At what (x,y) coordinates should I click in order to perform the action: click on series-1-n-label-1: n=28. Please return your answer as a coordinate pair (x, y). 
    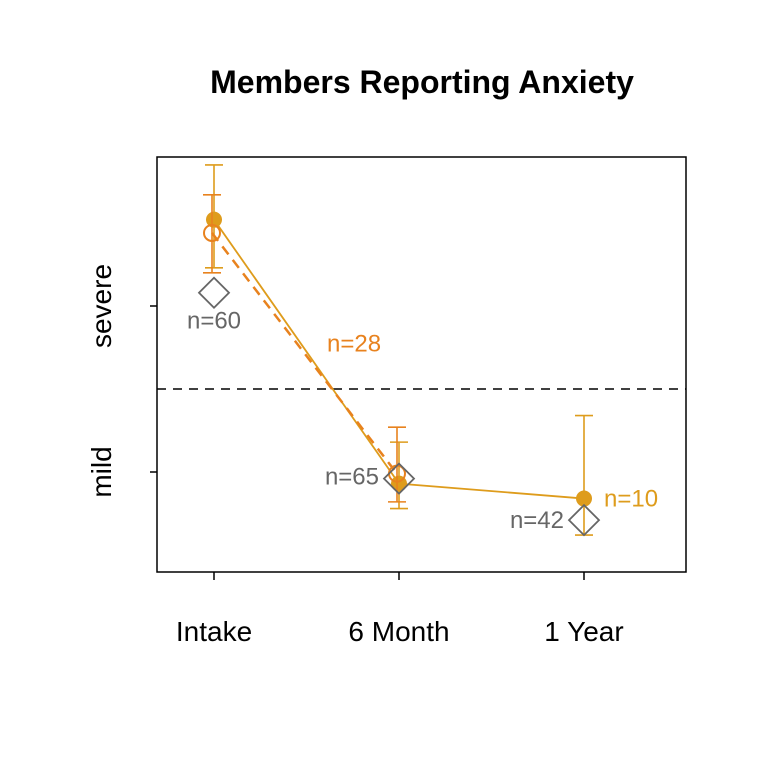
    Looking at the image, I should click on (354, 344).